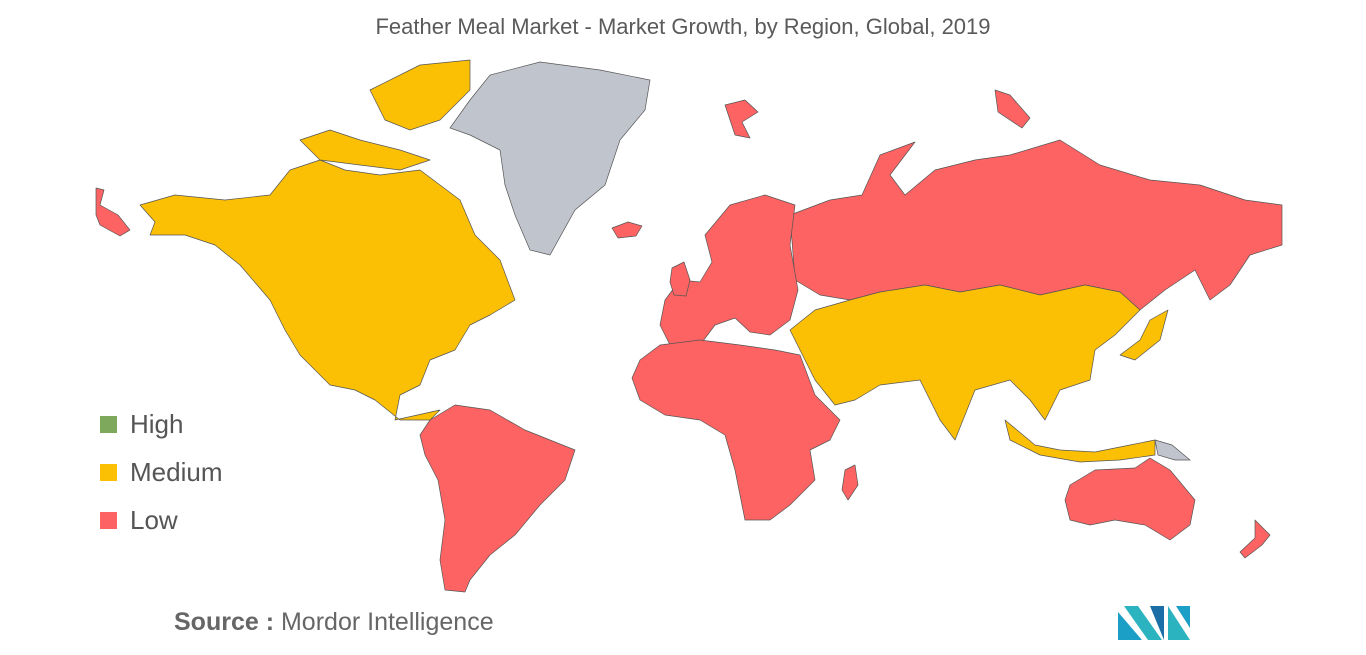 The width and height of the screenshot is (1366, 655). Describe the element at coordinates (1080, 441) in the screenshot. I see `indonesia` at that location.